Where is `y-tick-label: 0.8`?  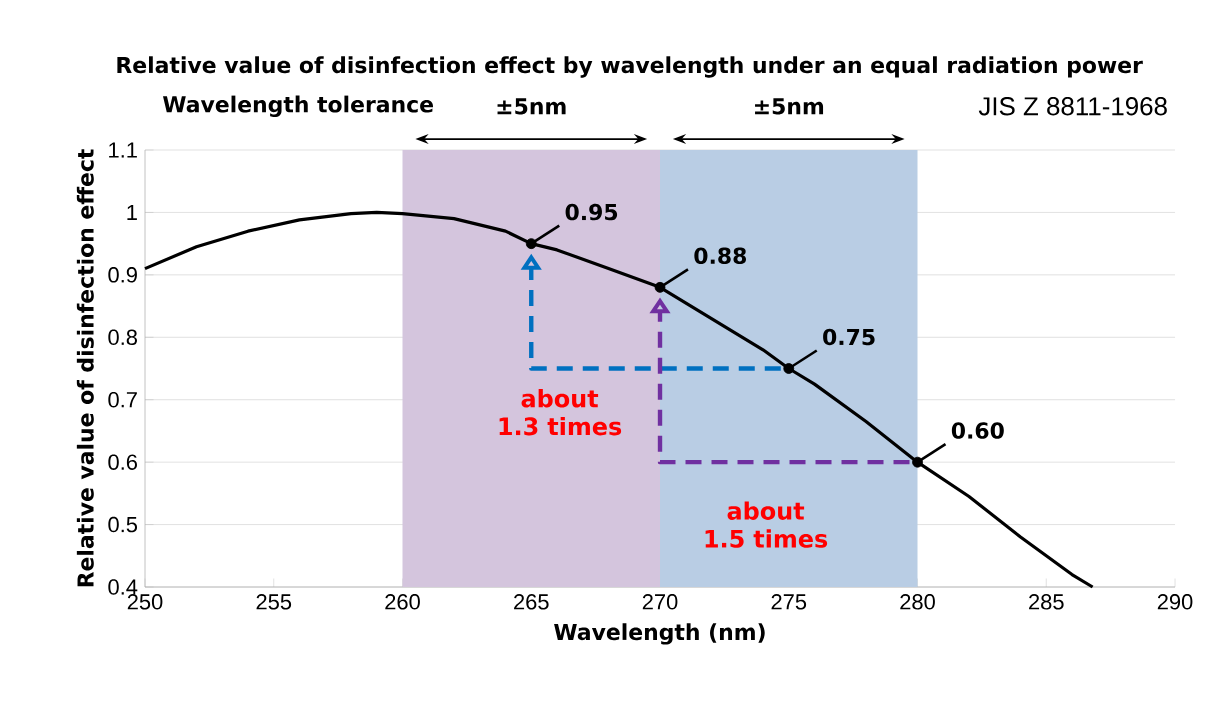 y-tick-label: 0.8 is located at coordinates (122, 337).